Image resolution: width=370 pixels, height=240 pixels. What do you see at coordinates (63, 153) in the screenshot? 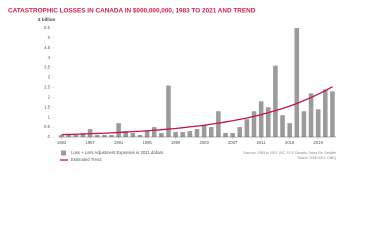
I see `legend-swatch` at bounding box center [63, 153].